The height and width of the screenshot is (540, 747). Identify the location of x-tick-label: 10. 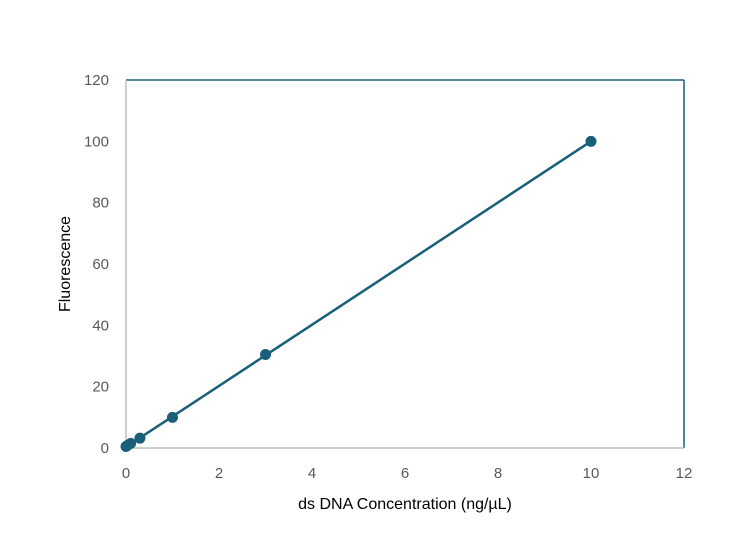
(591, 473).